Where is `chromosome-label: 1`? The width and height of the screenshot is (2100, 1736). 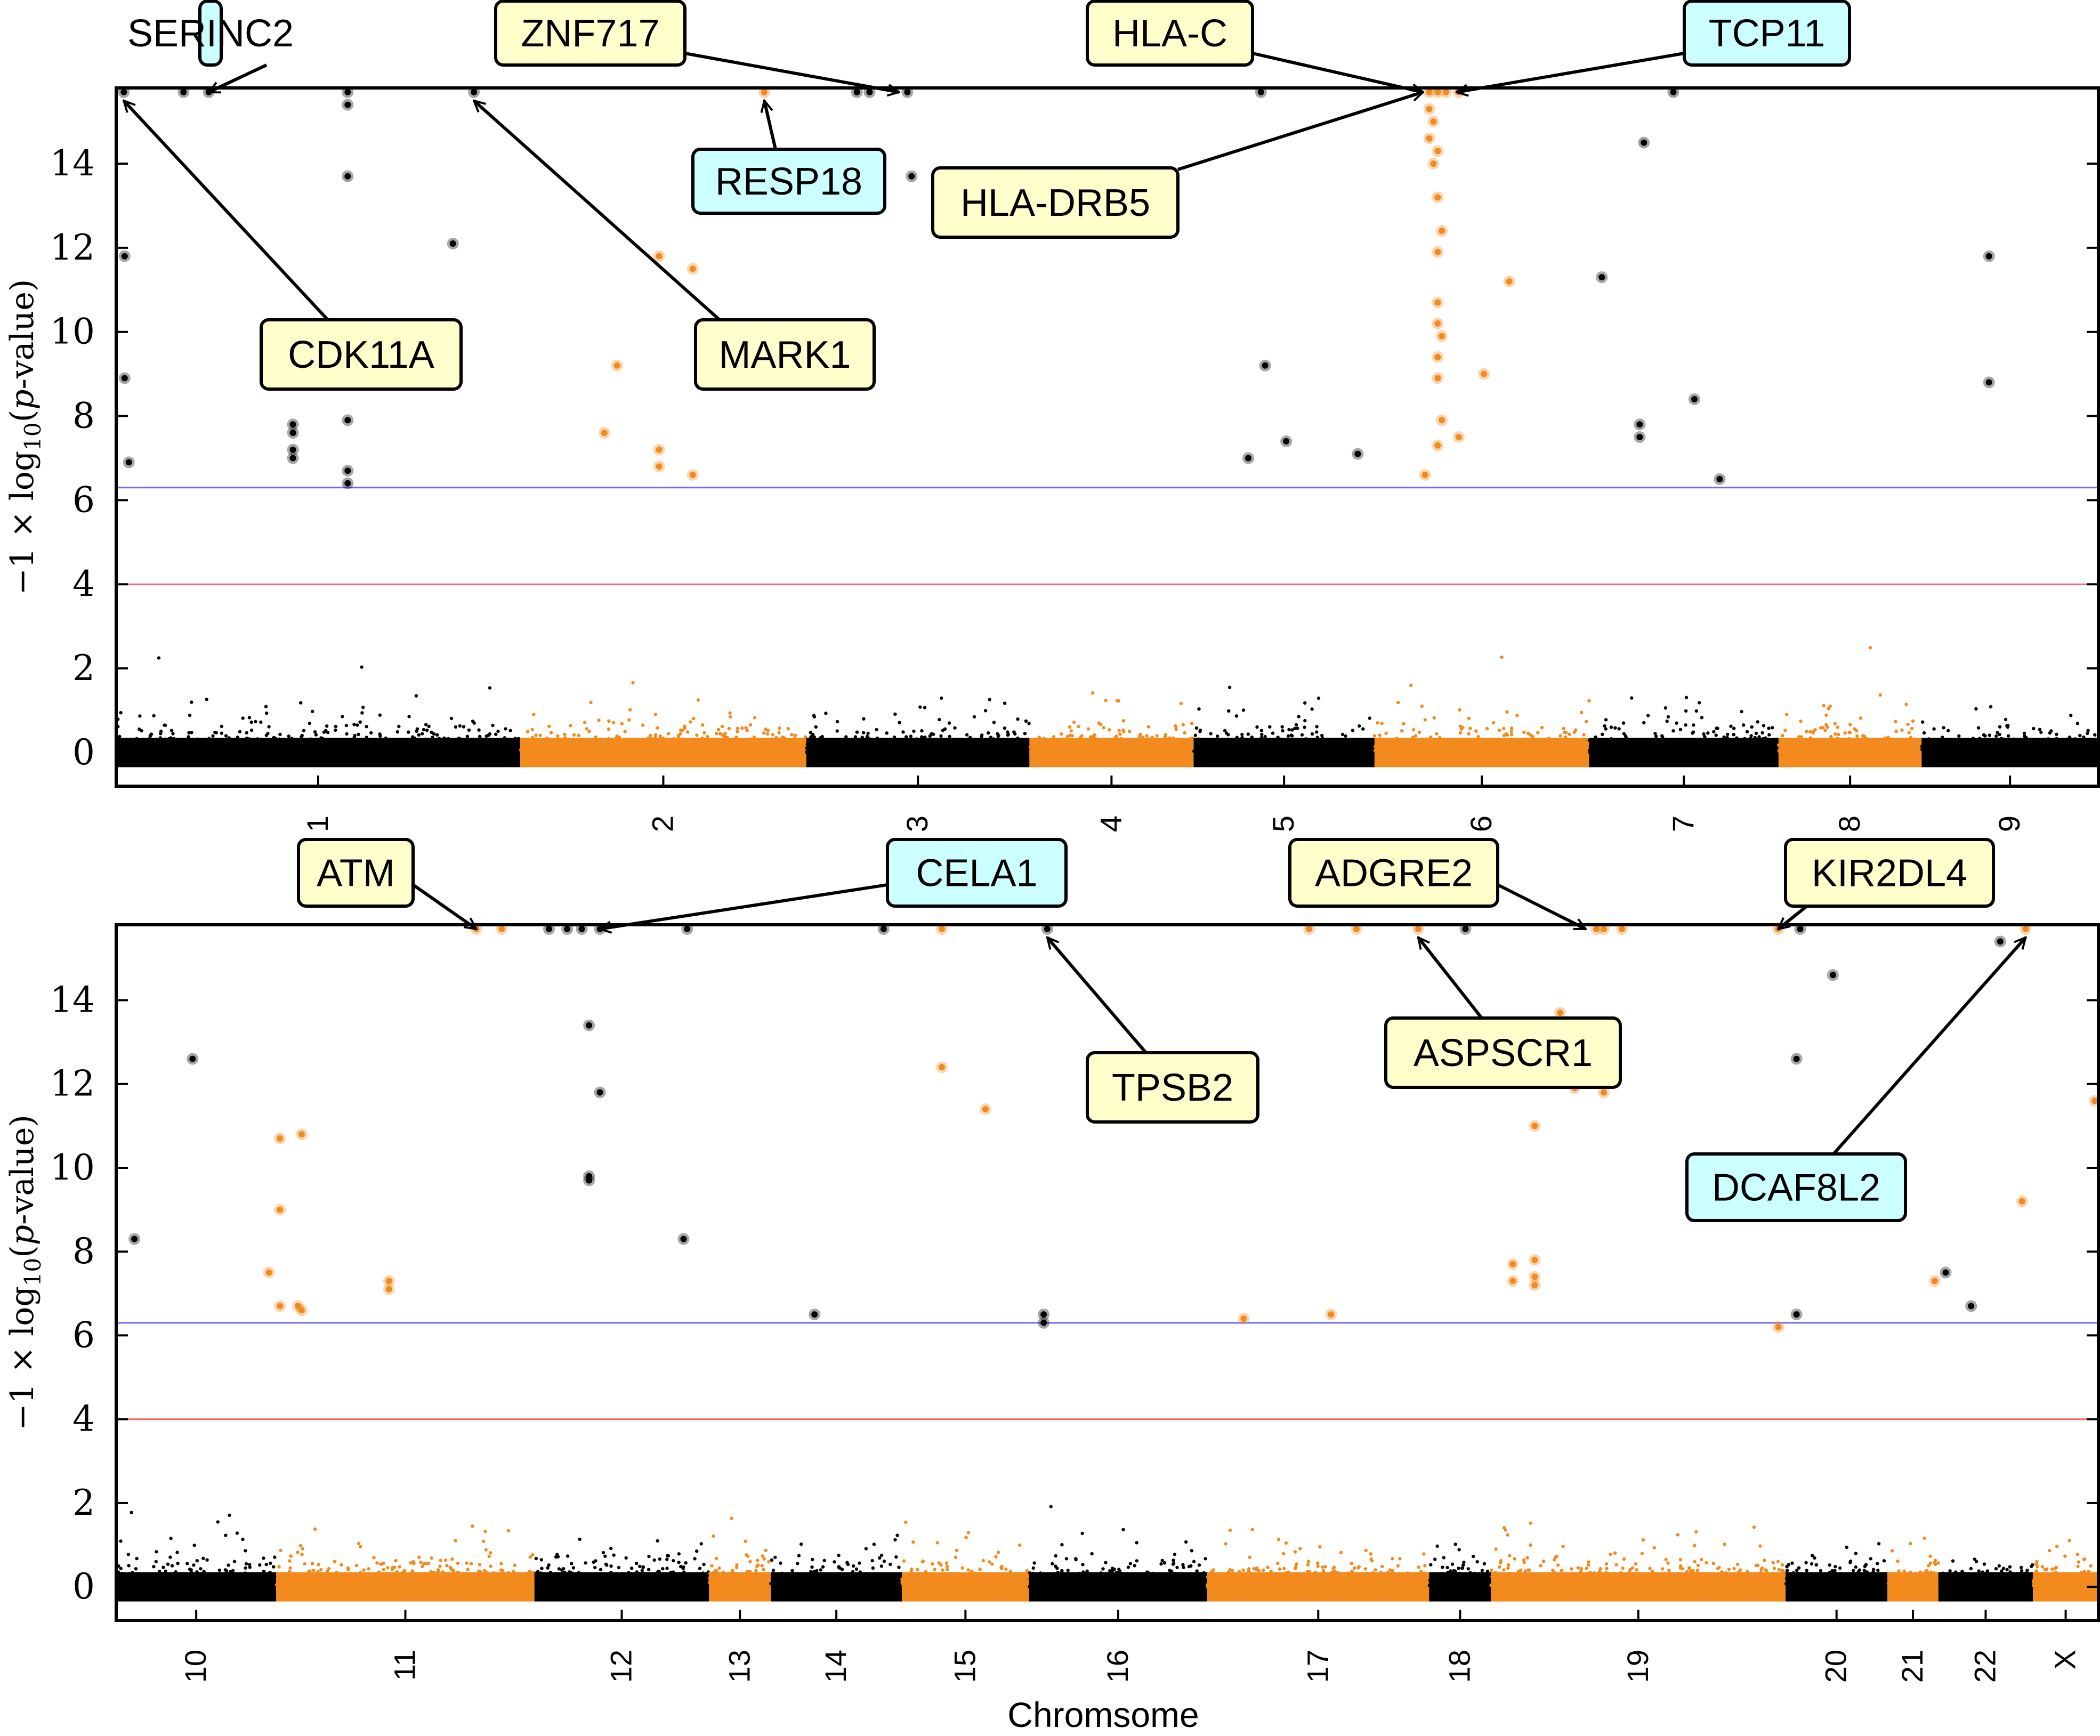 chromosome-label: 1 is located at coordinates (317, 823).